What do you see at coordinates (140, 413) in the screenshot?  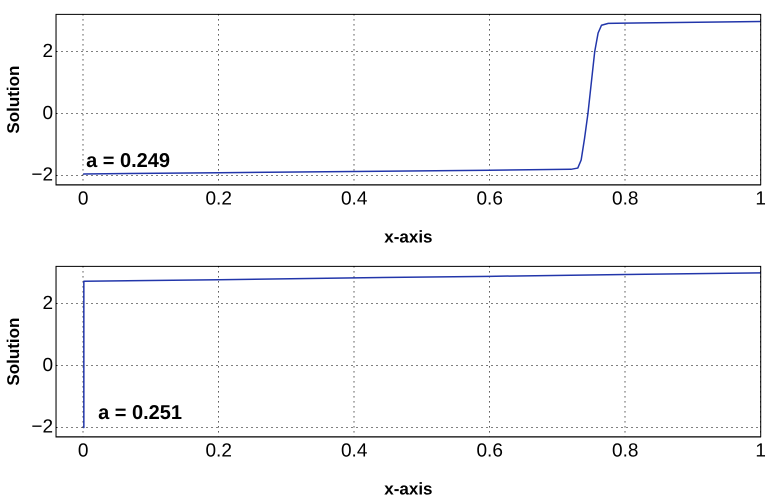 I see `annotation: a = 0.251` at bounding box center [140, 413].